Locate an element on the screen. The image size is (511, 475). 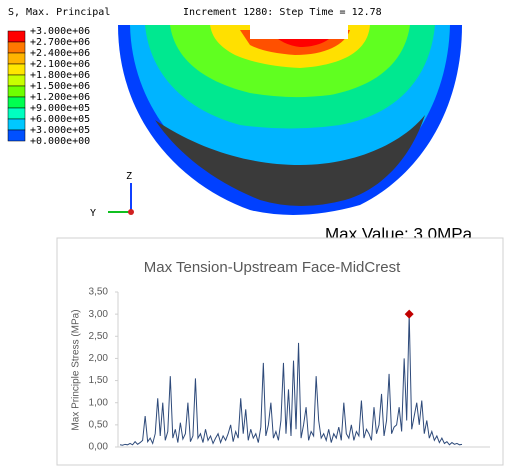
chart-title: Max Tension-Upstream Face-MidCrest is located at coordinates (272, 267).